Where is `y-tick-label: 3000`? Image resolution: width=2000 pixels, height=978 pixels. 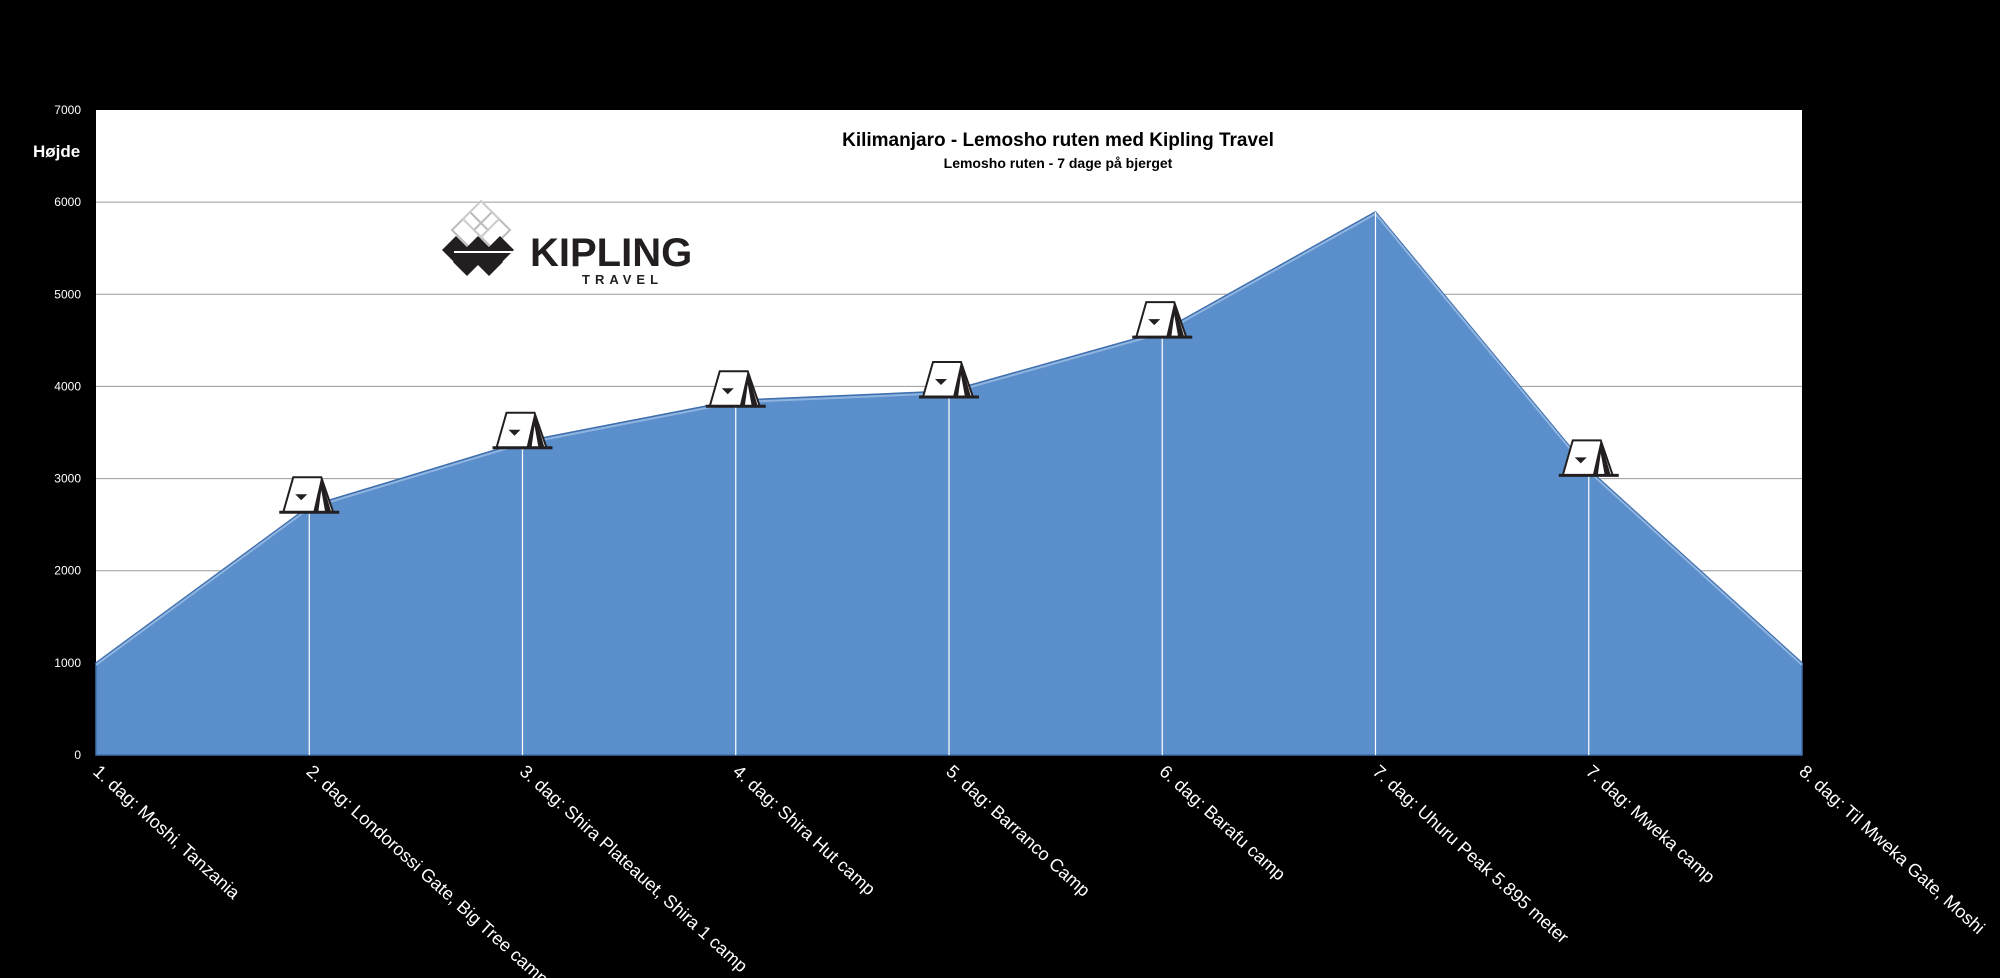 y-tick-label: 3000 is located at coordinates (67, 479).